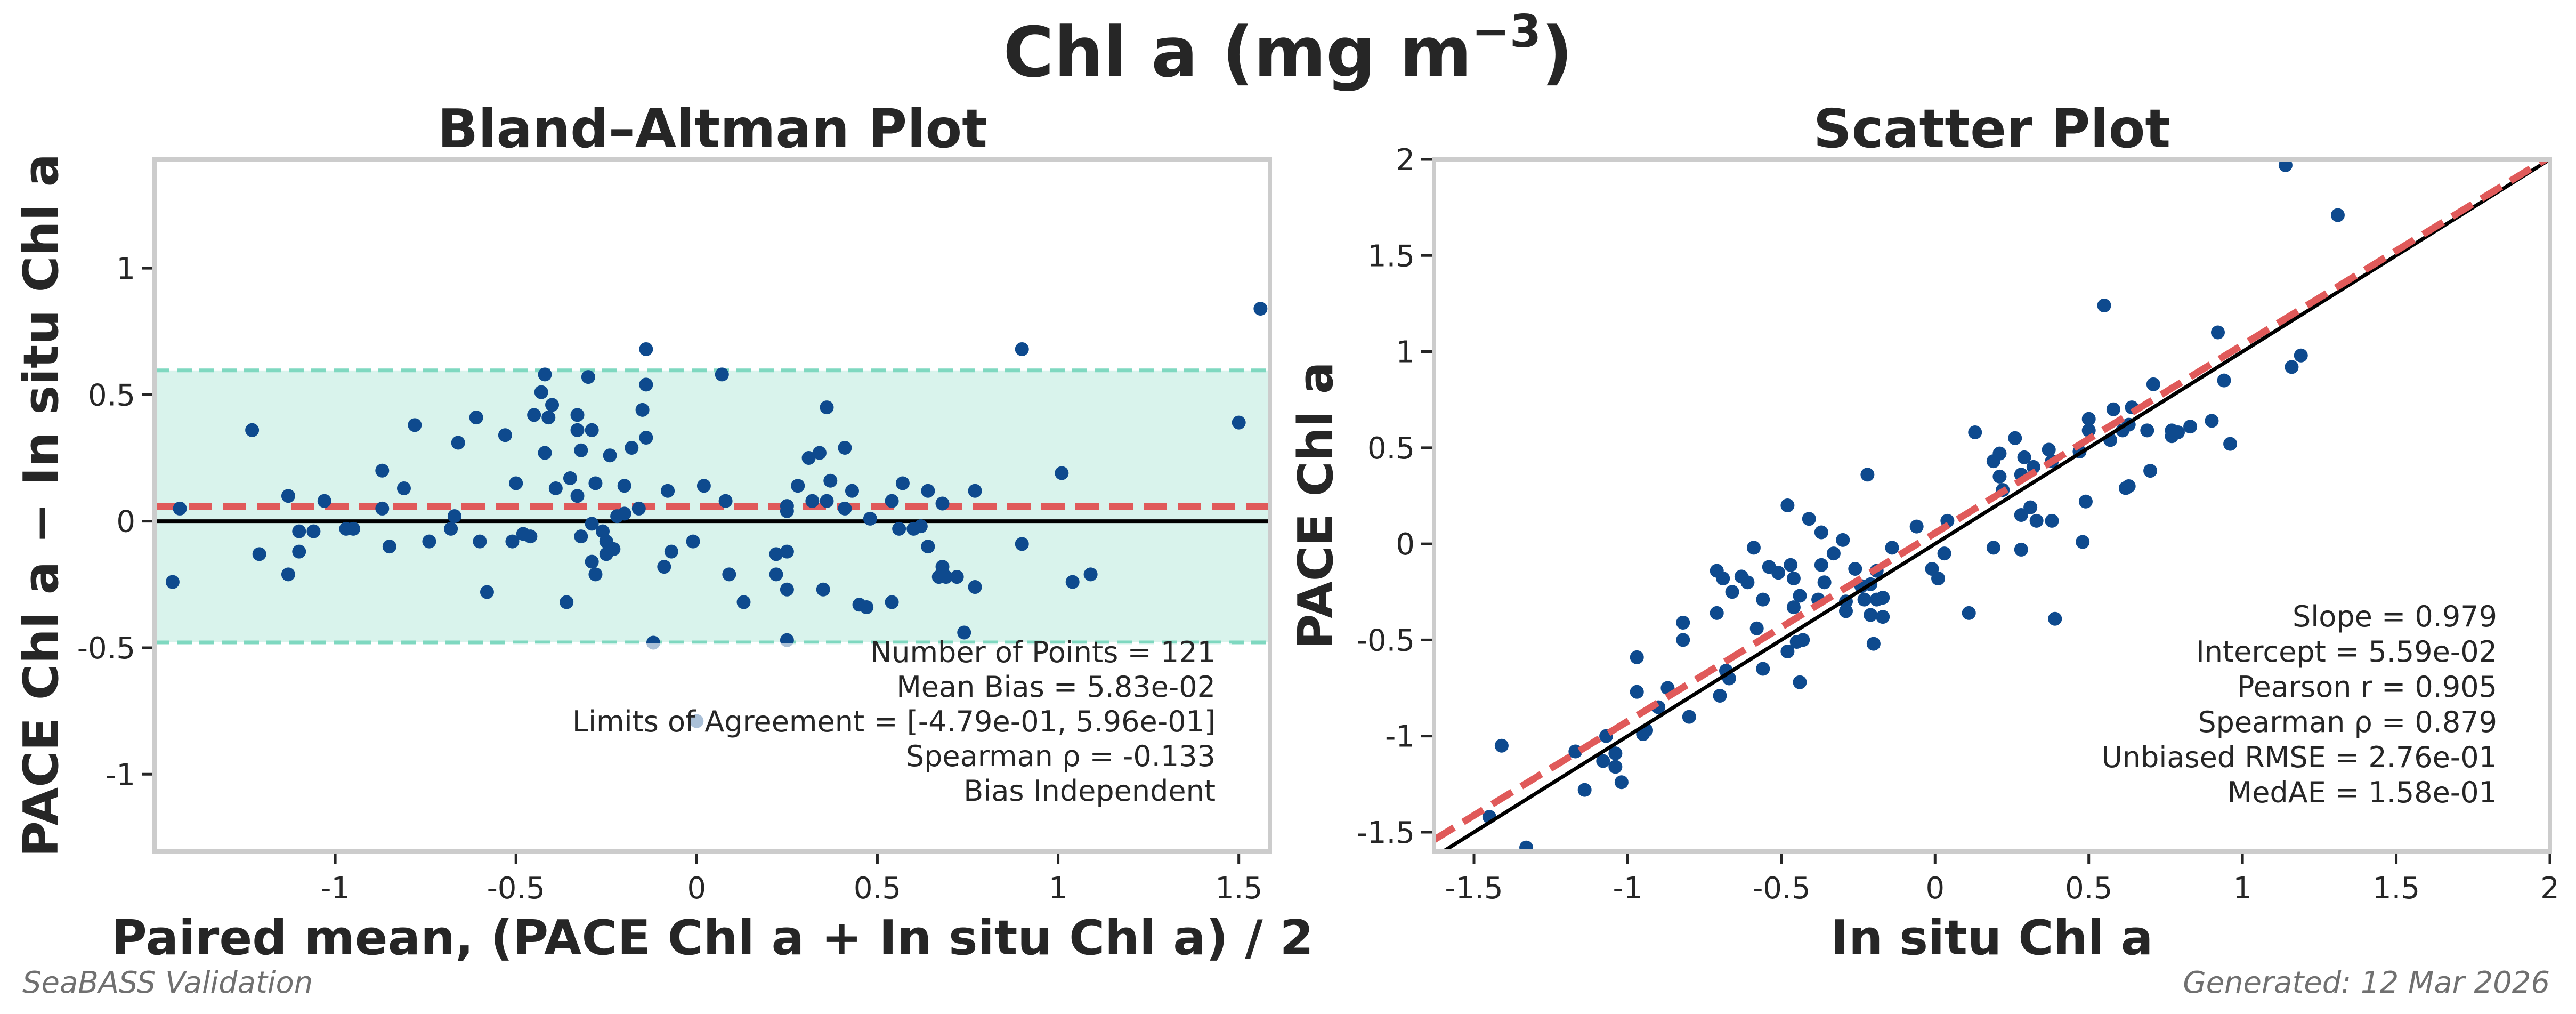 This screenshot has height=1014, width=2576. Describe the element at coordinates (2367, 687) in the screenshot. I see `stats-line: Pearson r = 0.905` at that location.